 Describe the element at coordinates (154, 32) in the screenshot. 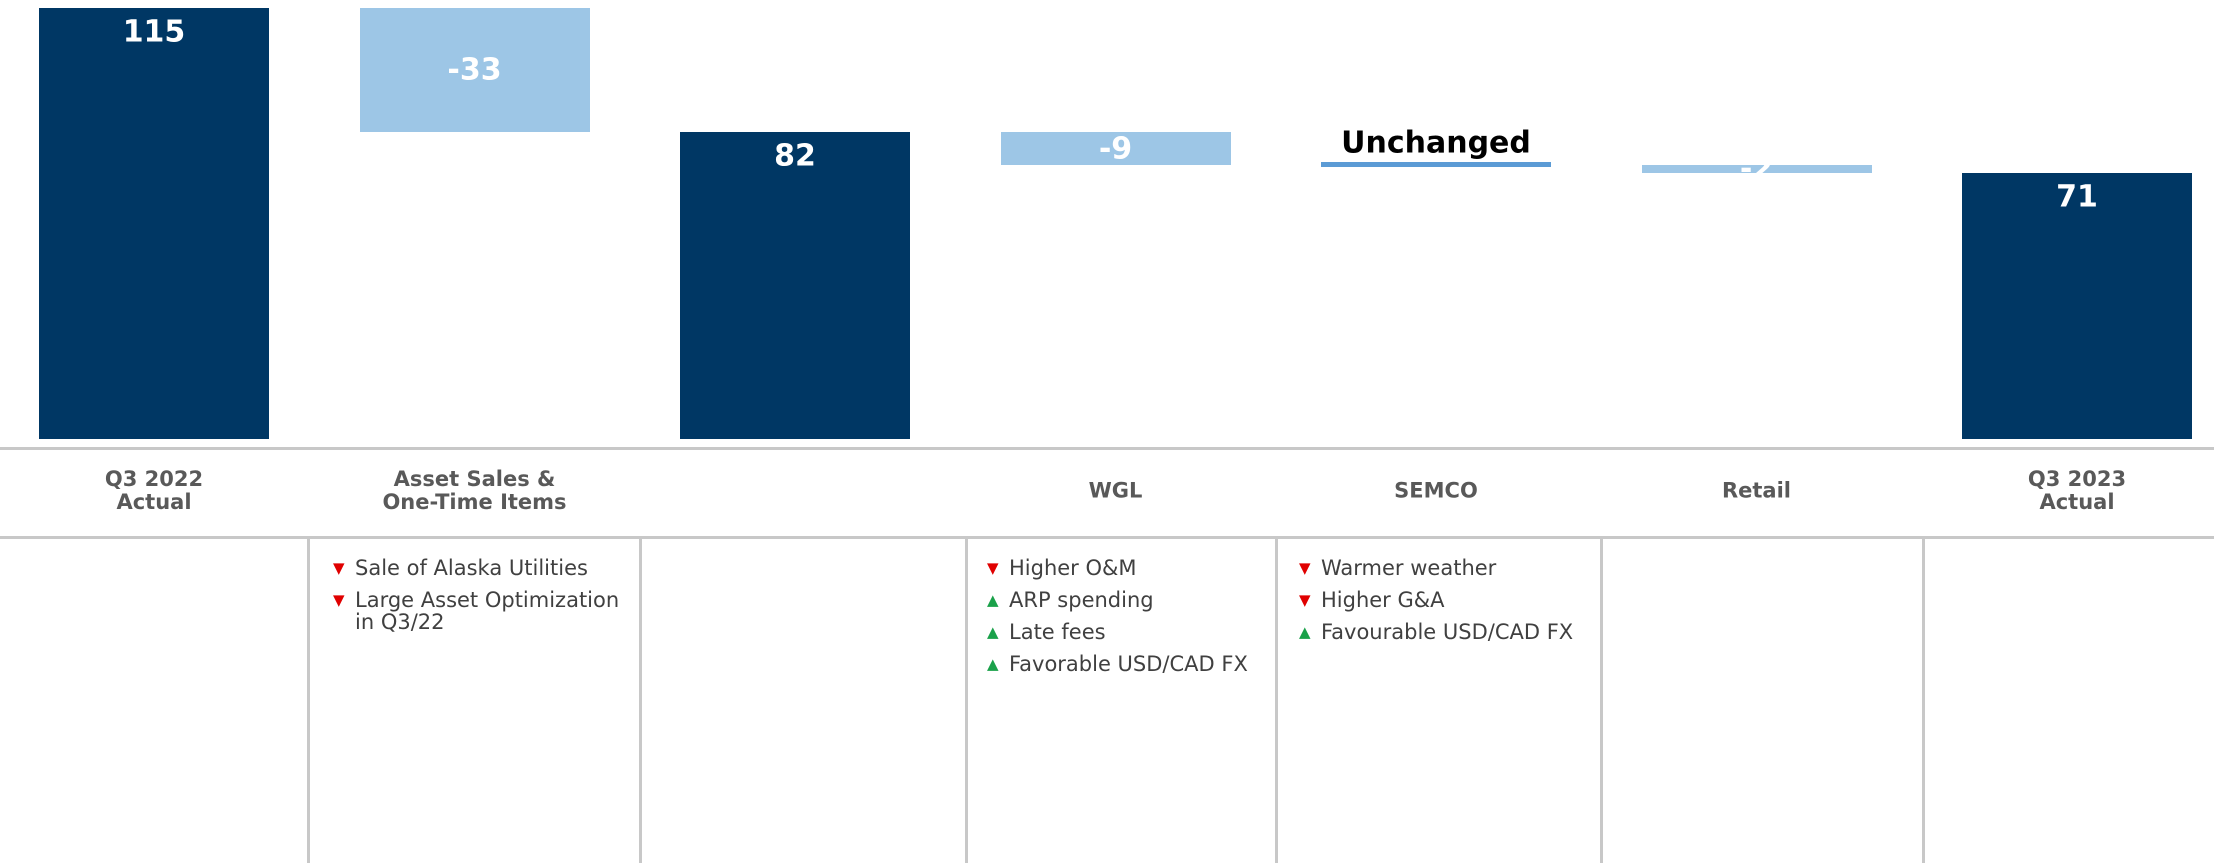

I see `value-label: 115` at that location.